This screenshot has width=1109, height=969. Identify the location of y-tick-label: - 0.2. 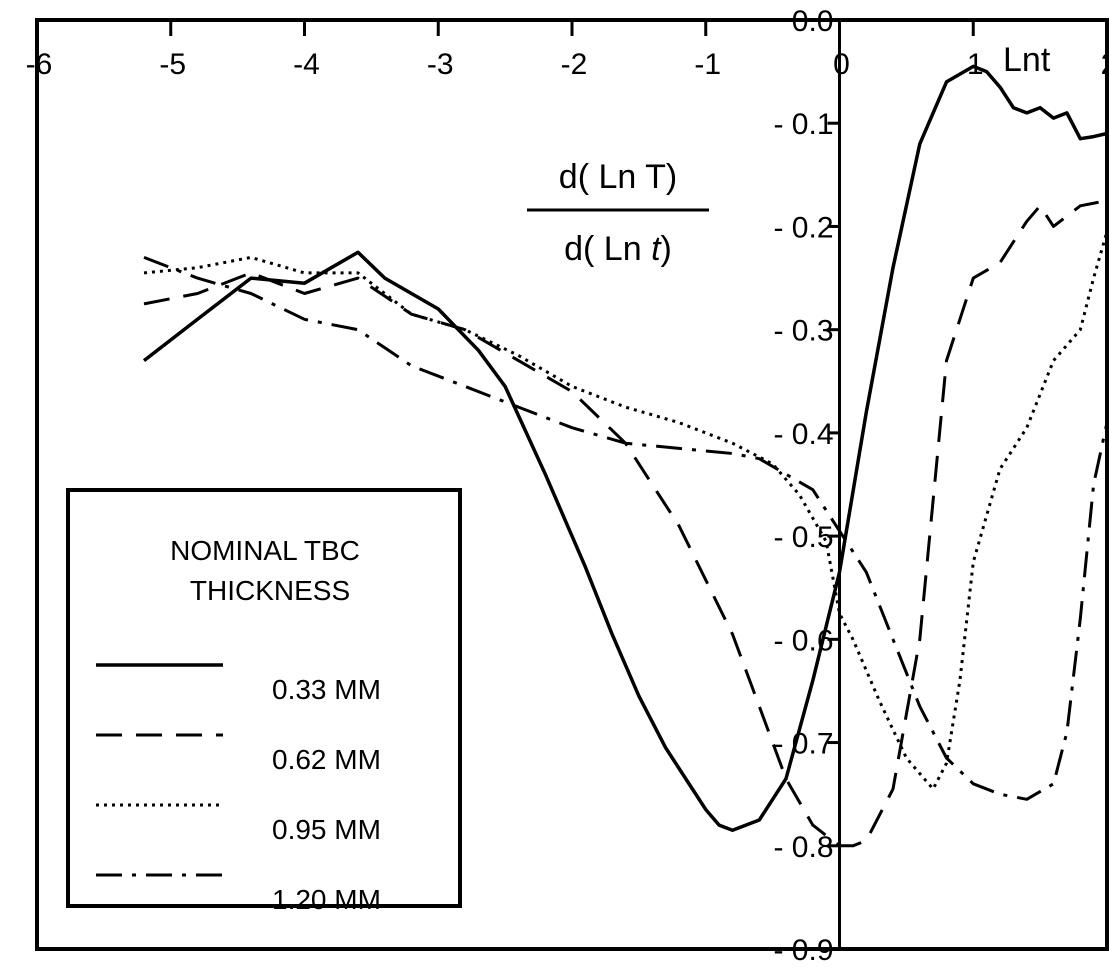
(803, 227).